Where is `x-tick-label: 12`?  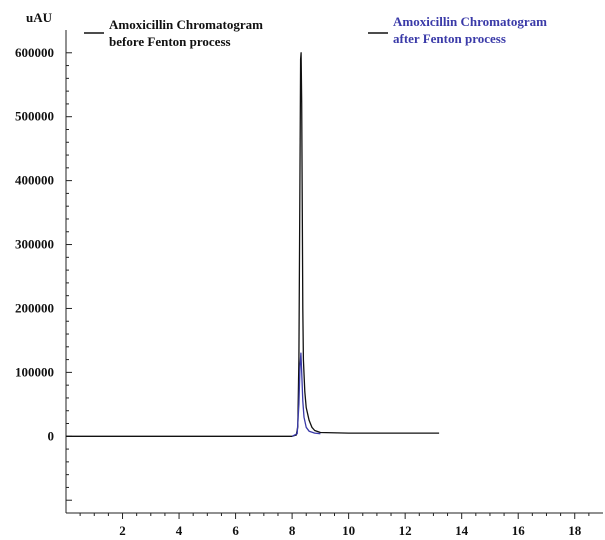
x-tick-label: 12 is located at coordinates (405, 530).